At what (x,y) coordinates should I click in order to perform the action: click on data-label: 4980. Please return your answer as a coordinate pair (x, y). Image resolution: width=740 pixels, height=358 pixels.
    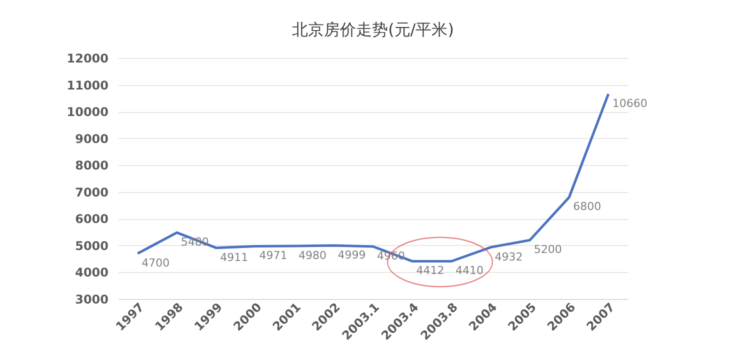
    Looking at the image, I should click on (312, 255).